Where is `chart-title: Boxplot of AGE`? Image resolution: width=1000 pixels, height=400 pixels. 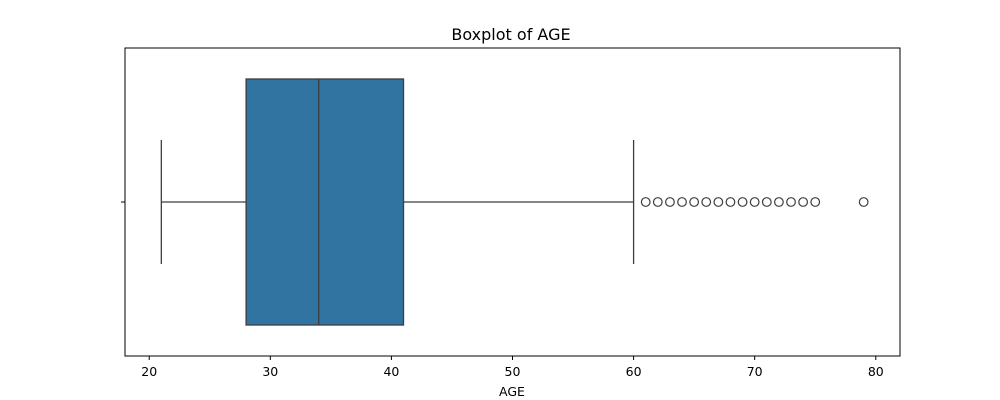
chart-title: Boxplot of AGE is located at coordinates (510, 34).